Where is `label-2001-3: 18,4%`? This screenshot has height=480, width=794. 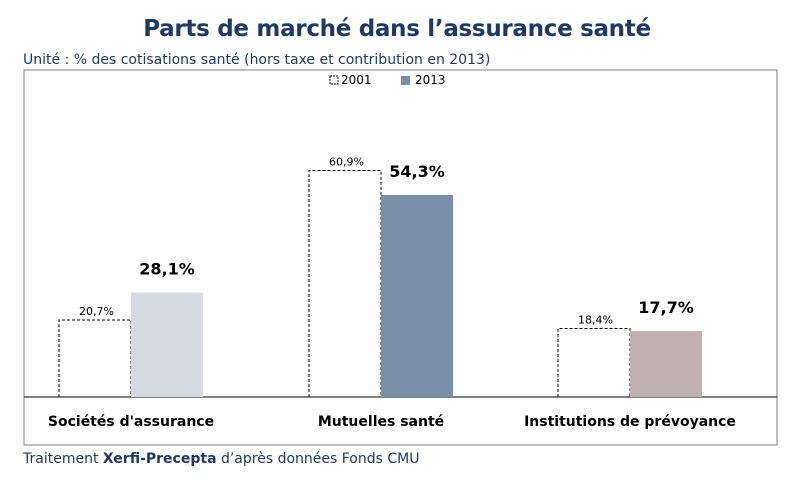
label-2001-3: 18,4% is located at coordinates (595, 320).